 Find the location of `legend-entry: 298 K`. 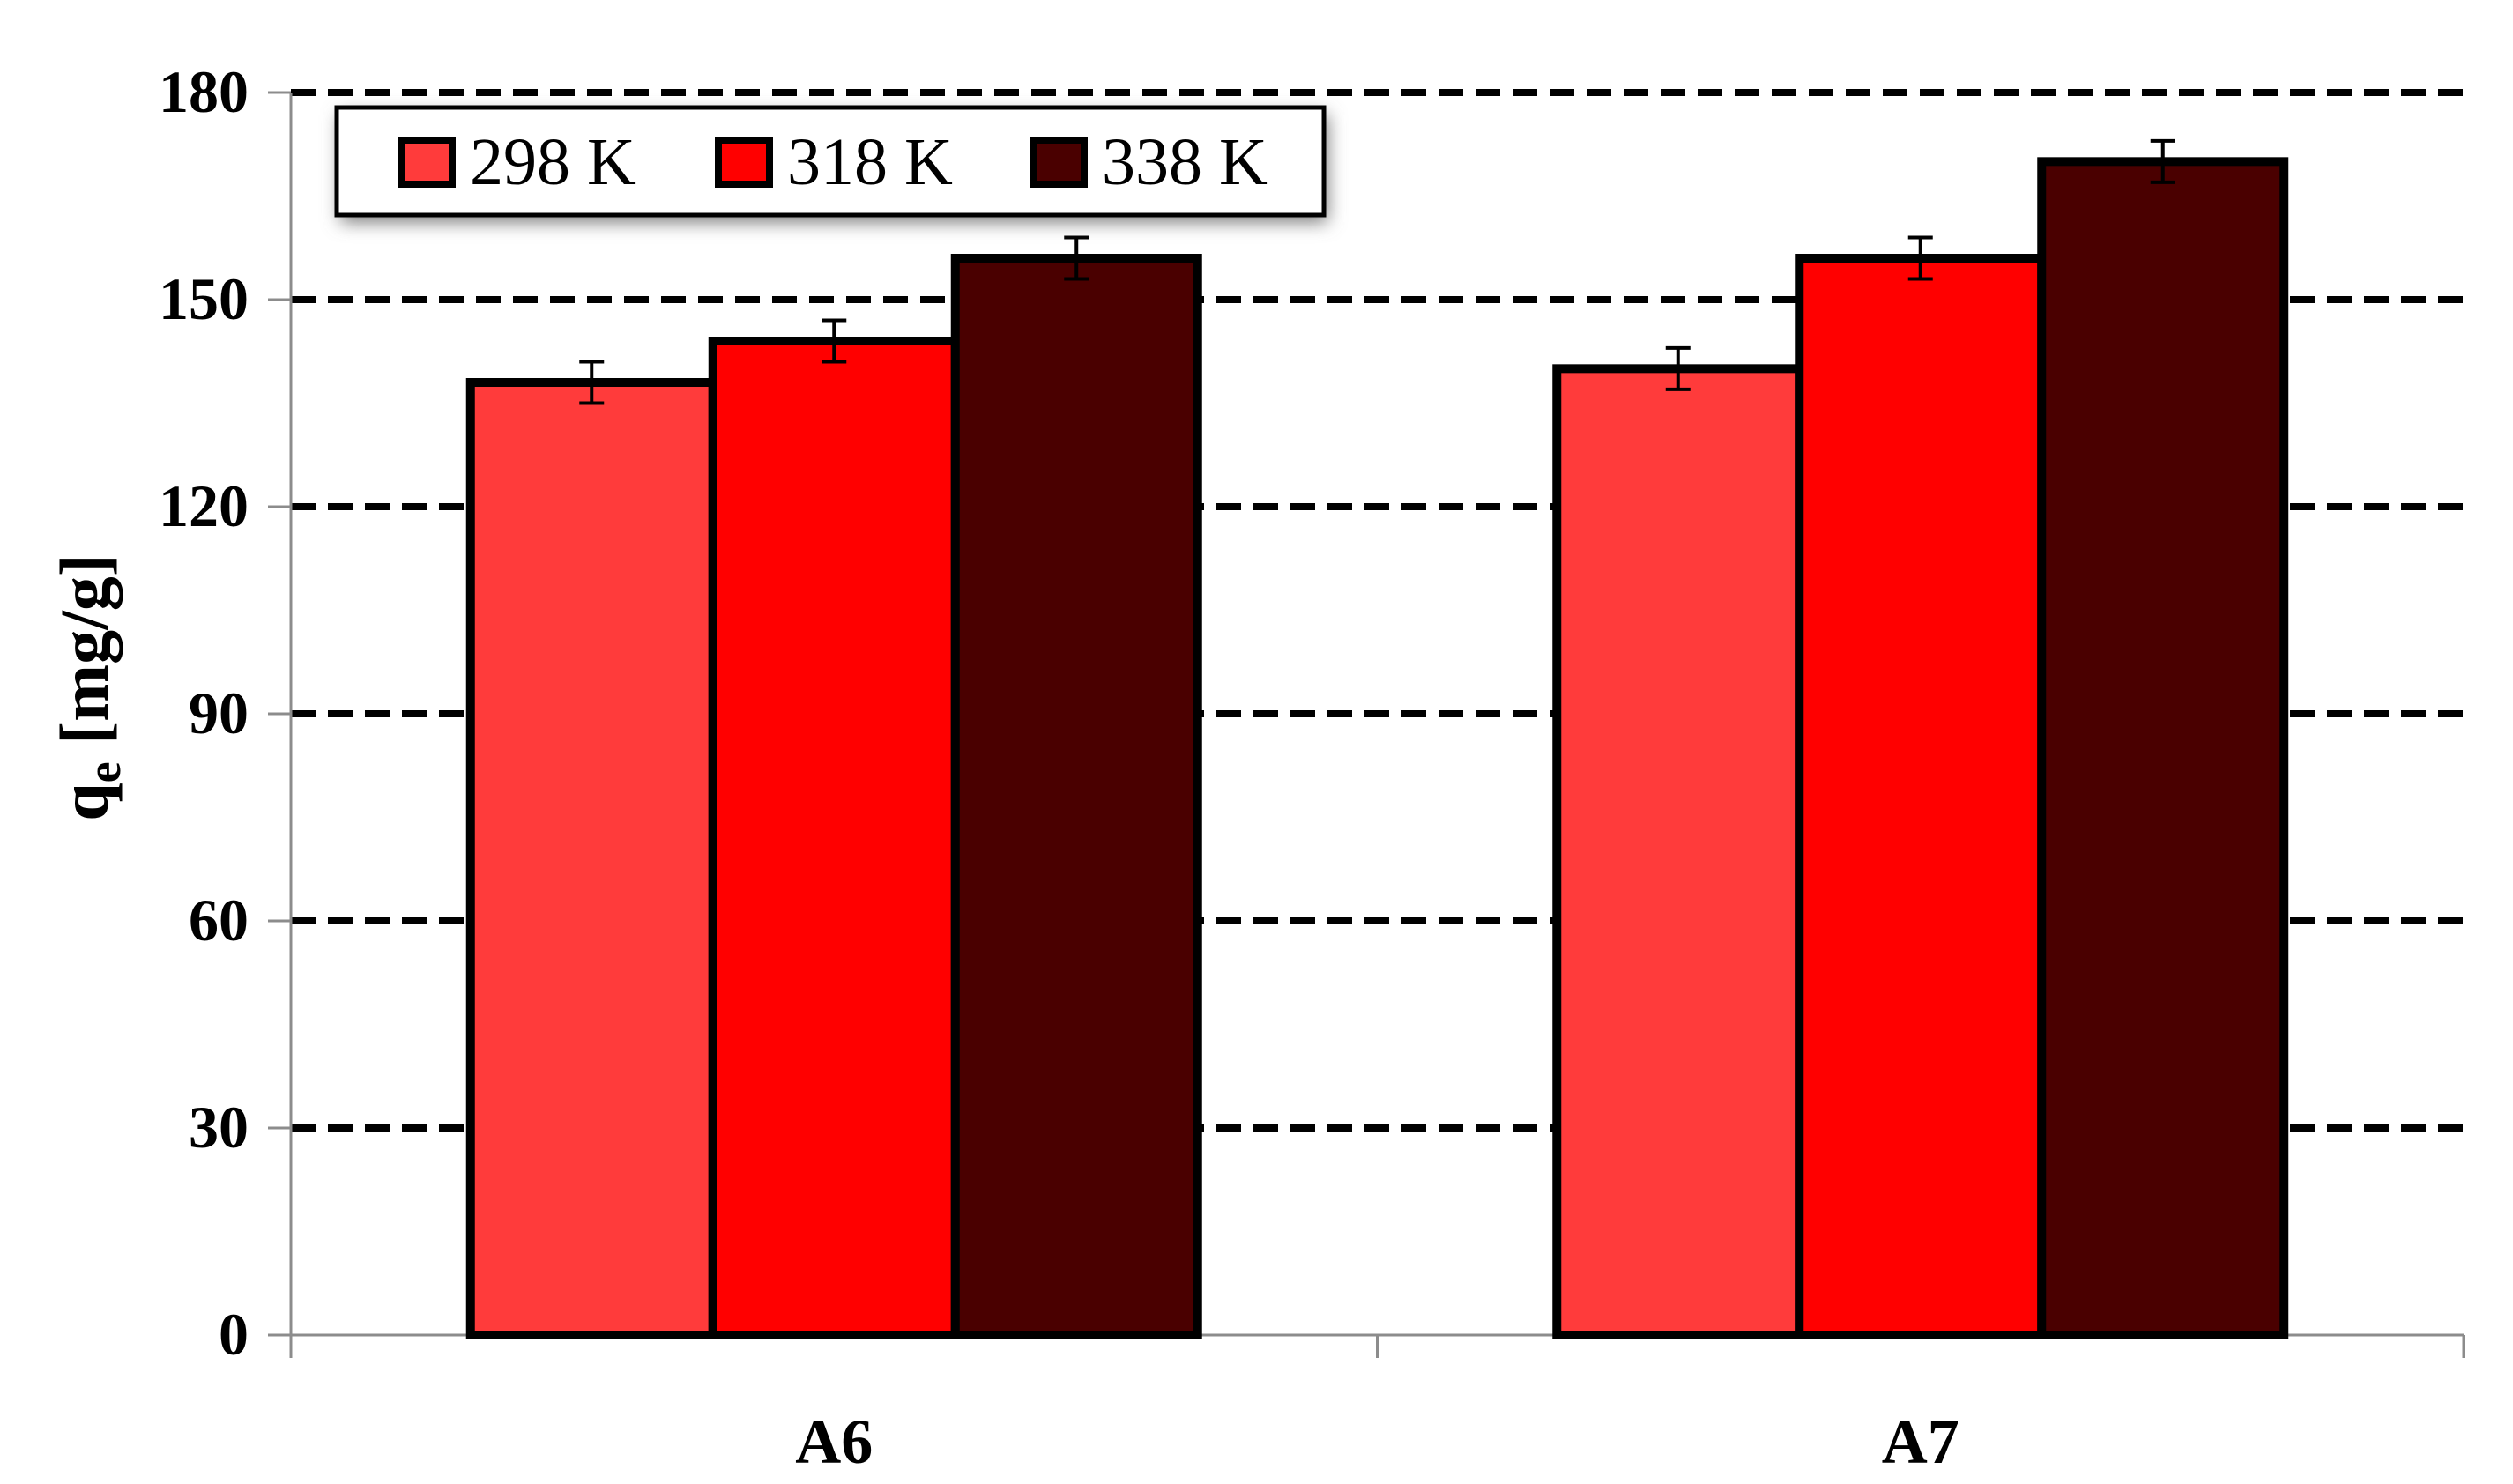

legend-entry: 298 K is located at coordinates (517, 162).